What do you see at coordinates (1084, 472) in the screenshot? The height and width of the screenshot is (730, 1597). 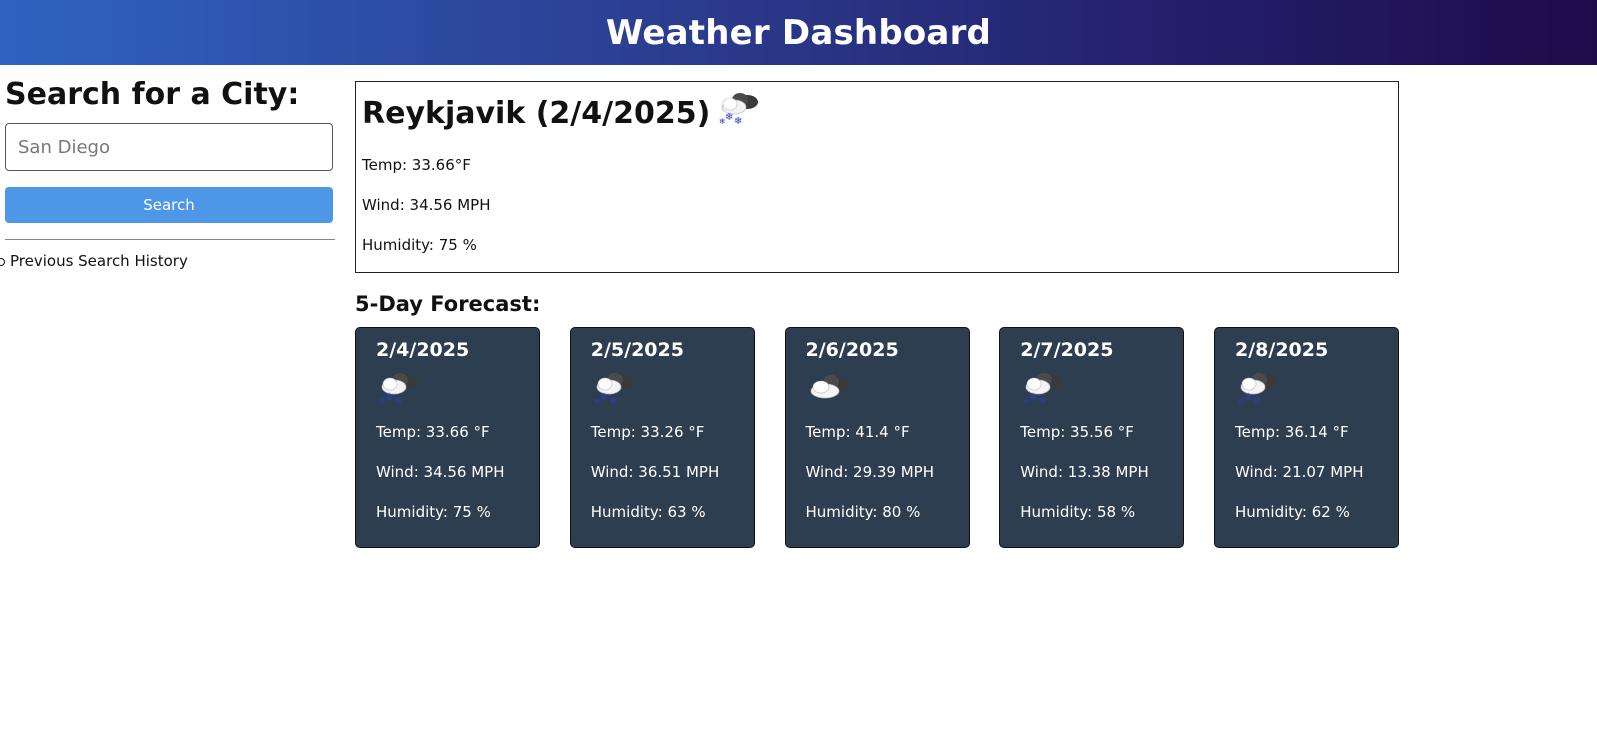 I see `forecast-wind: Wind: 13.38 MPH` at bounding box center [1084, 472].